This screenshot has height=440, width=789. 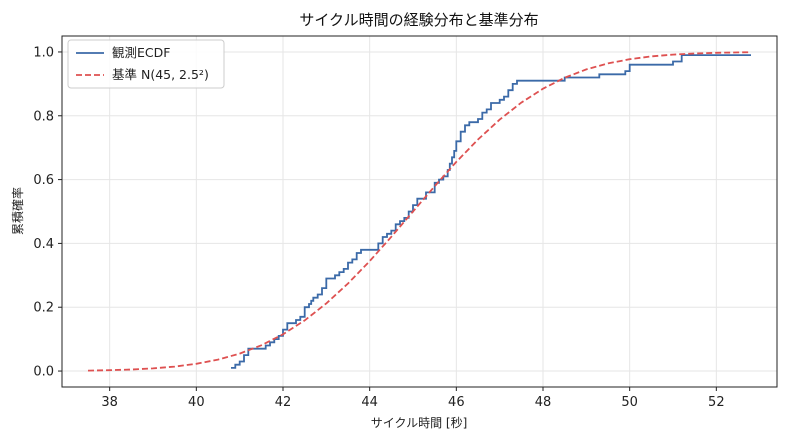 What do you see at coordinates (283, 402) in the screenshot?
I see `x-tick-label: 42` at bounding box center [283, 402].